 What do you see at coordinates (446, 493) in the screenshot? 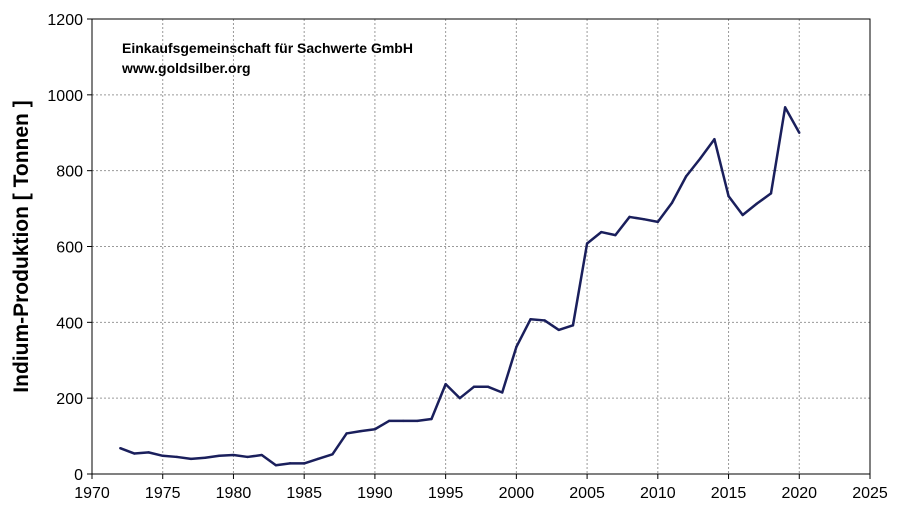
I see `x-tick-label: 1995` at bounding box center [446, 493].